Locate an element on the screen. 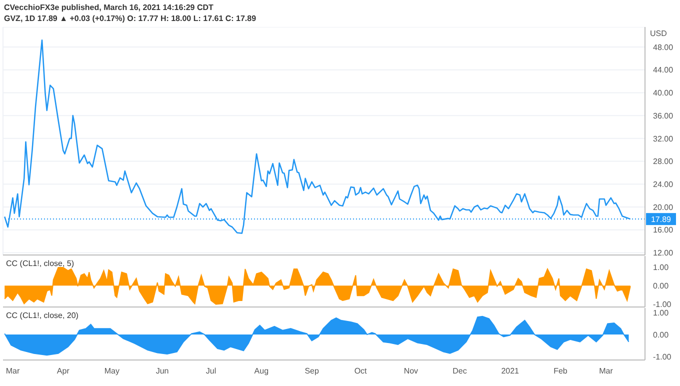 The width and height of the screenshot is (680, 386). y-tick-label: 12.00 is located at coordinates (663, 253).